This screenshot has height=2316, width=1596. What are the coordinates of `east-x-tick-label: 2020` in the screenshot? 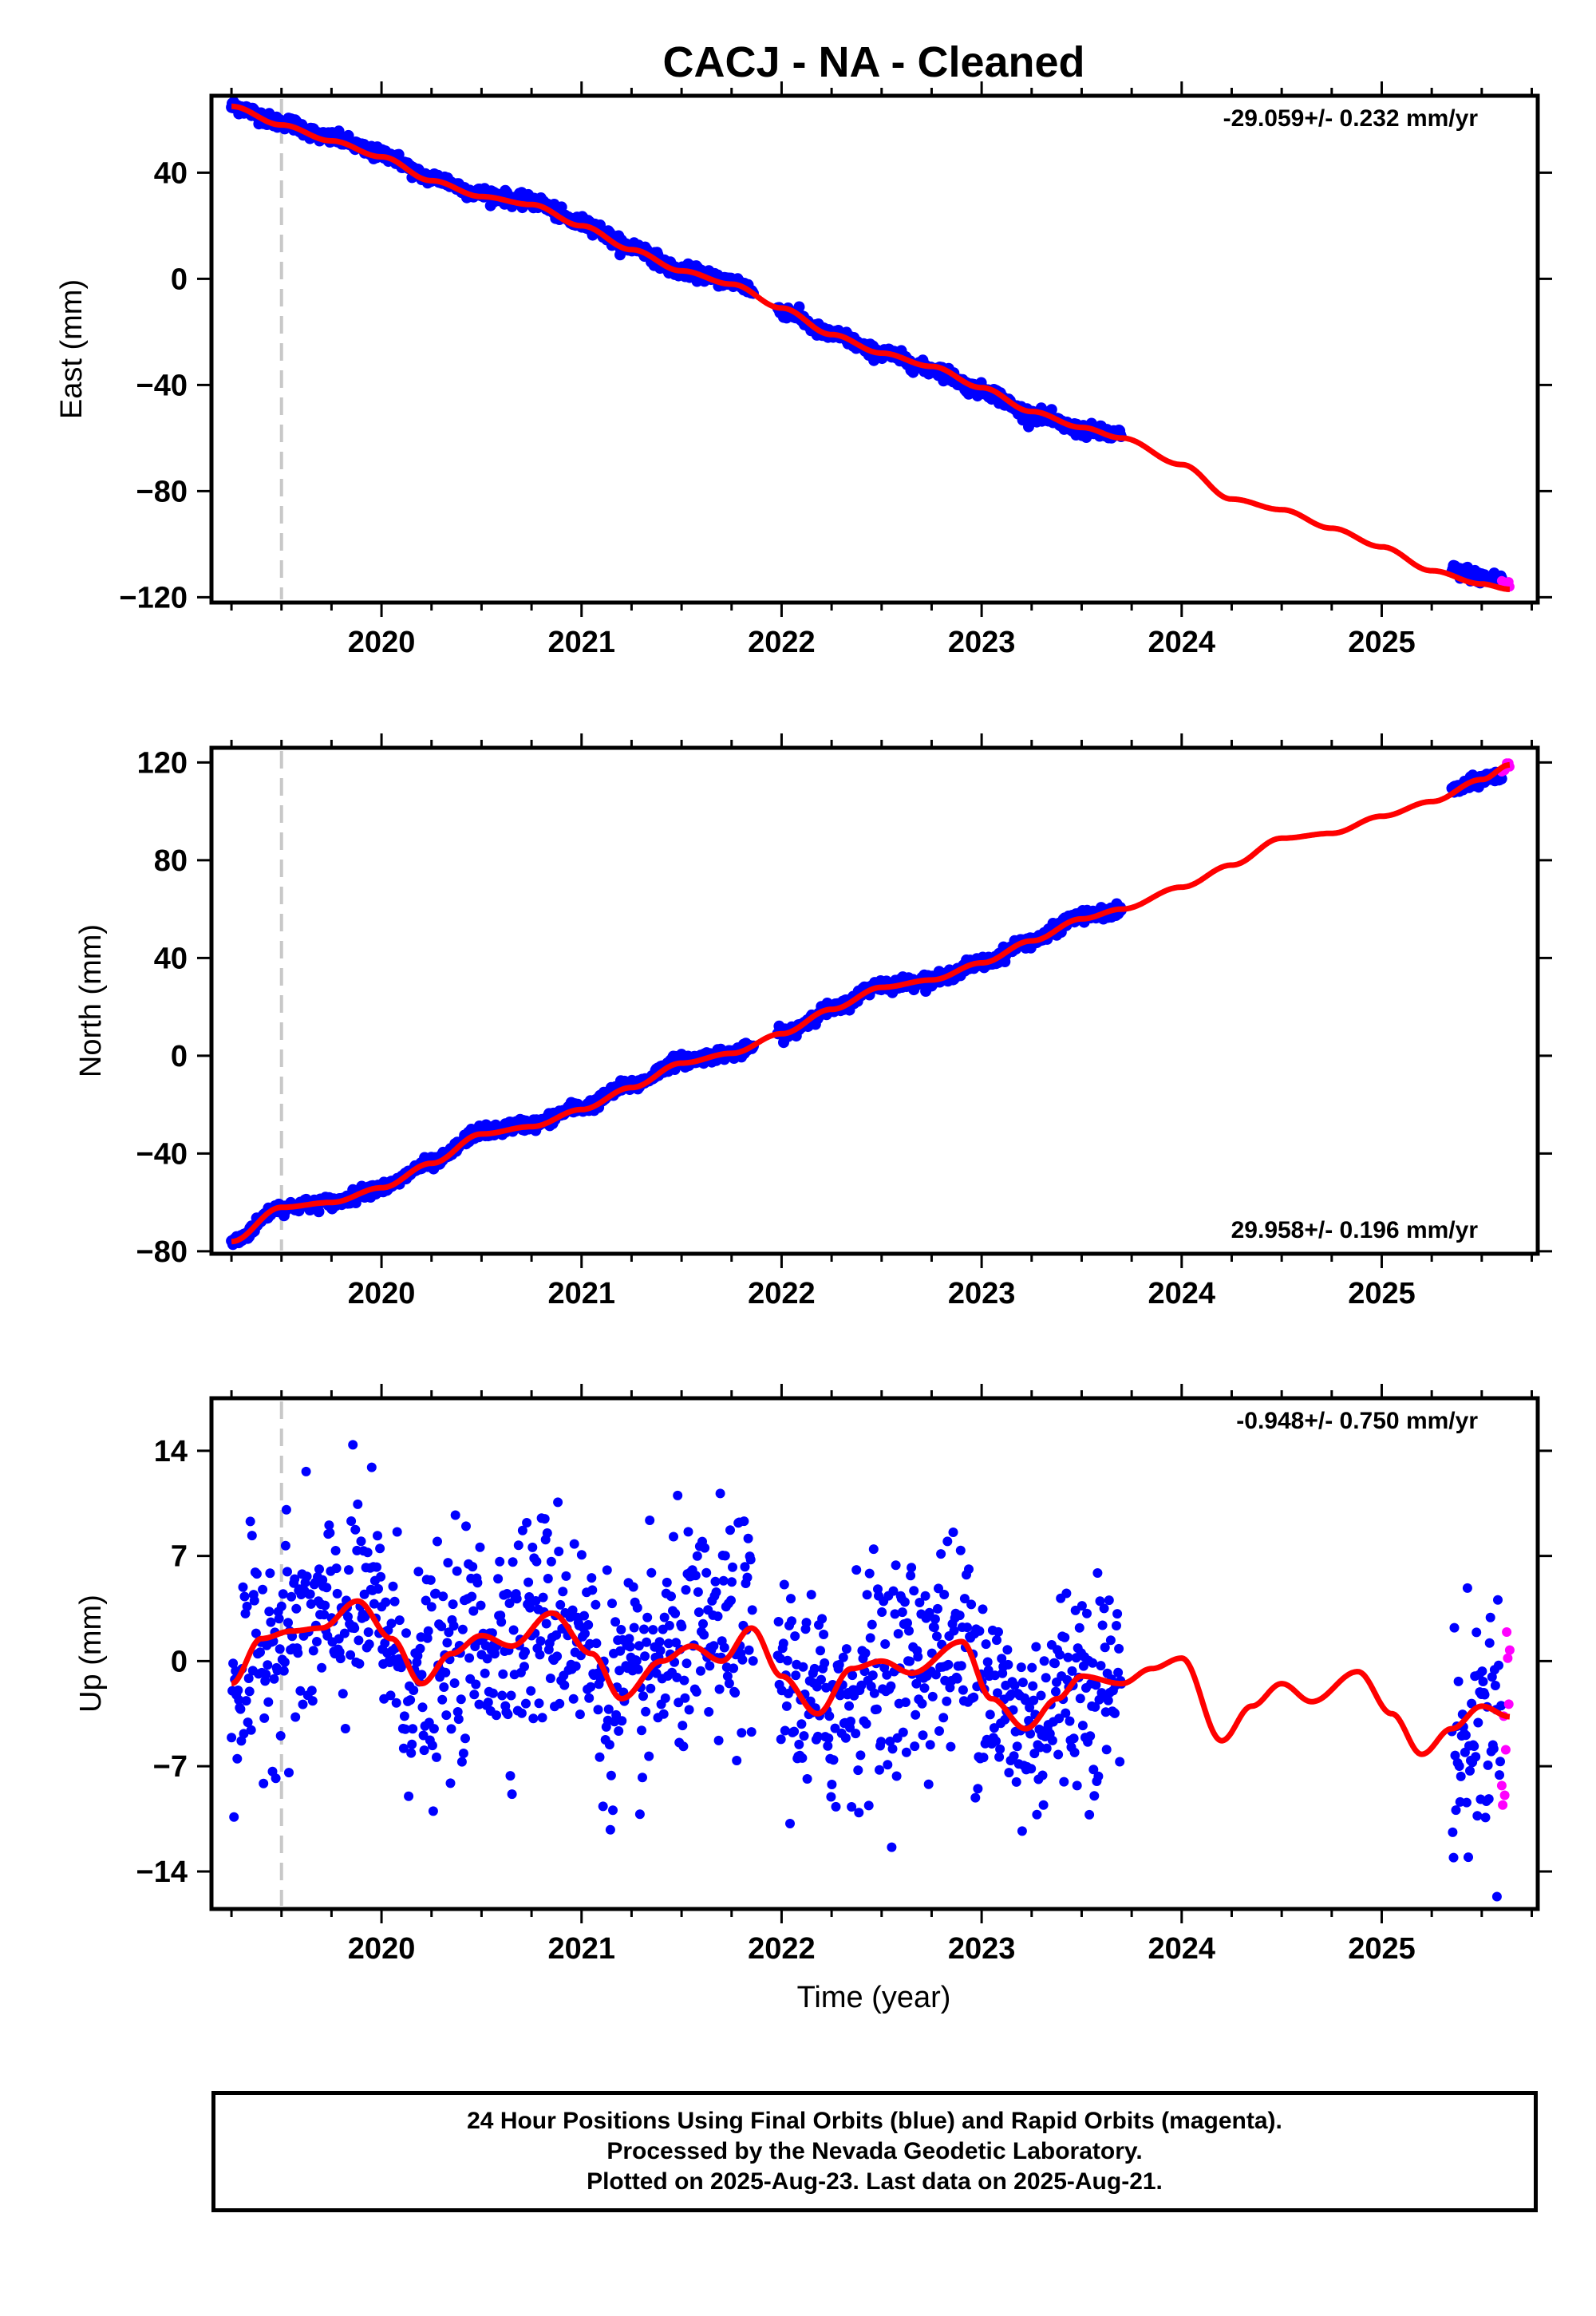 It's located at (382, 642).